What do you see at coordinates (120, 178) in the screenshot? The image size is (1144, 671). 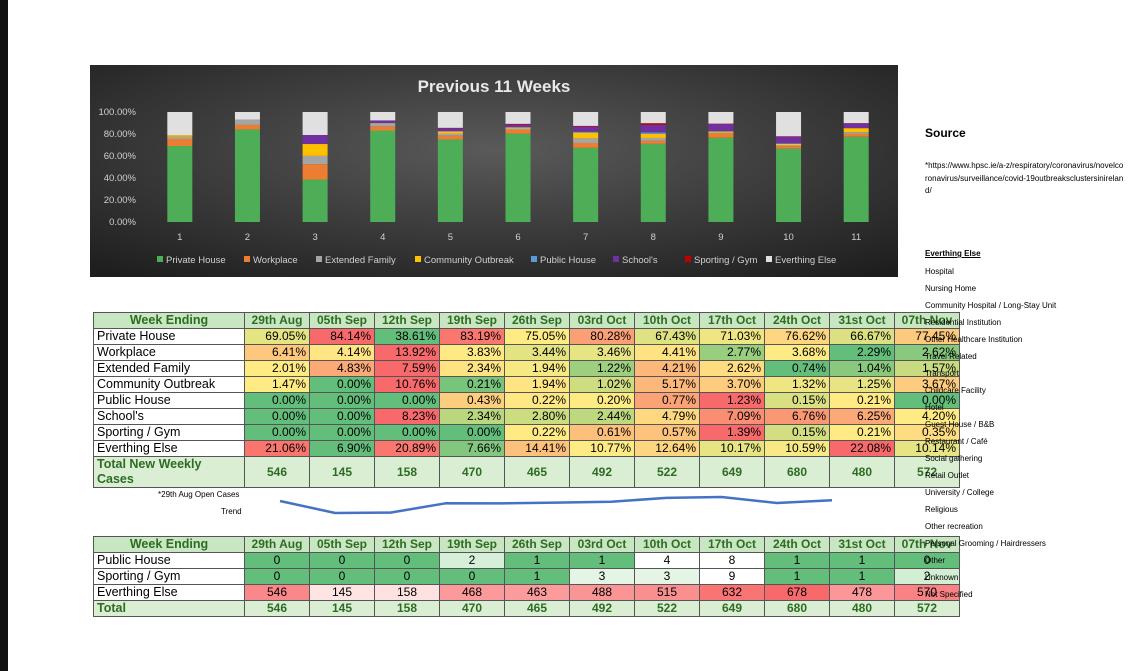 I see `y-tick-label: 40.00%` at bounding box center [120, 178].